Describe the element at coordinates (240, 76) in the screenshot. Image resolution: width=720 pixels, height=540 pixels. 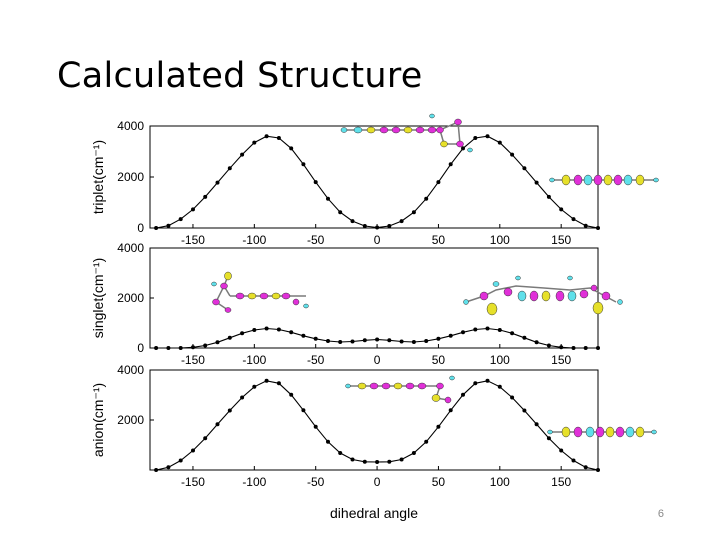
I see `slide-title: Calculated Structure` at that location.